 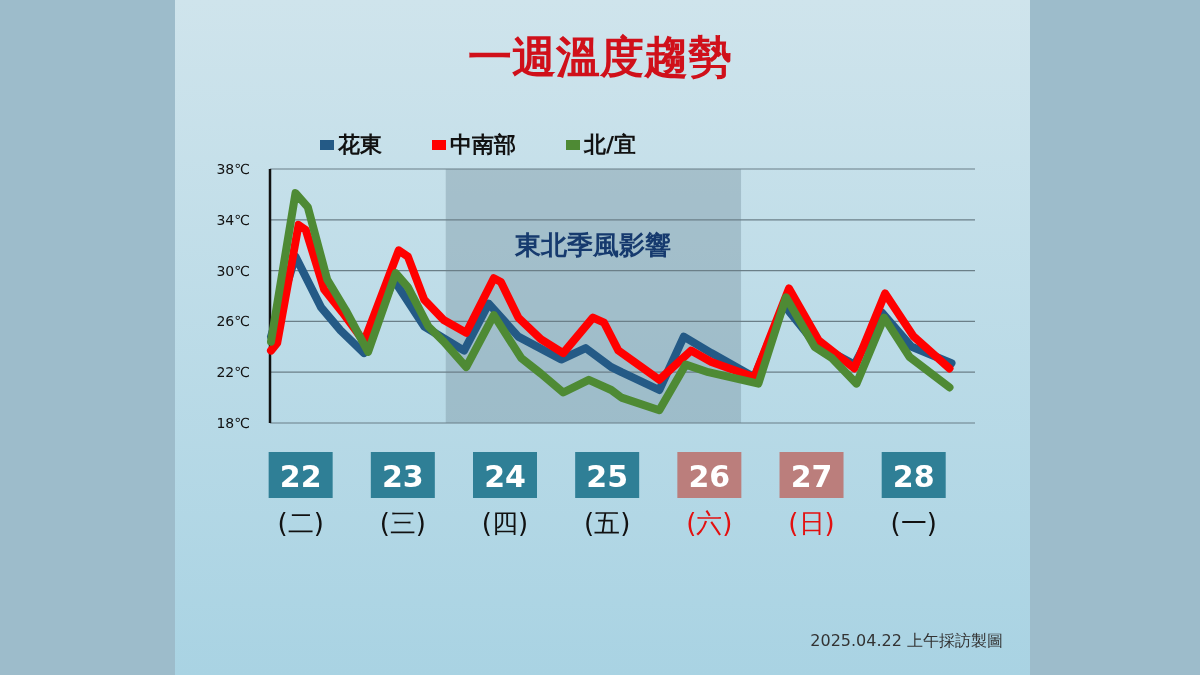 What do you see at coordinates (233, 372) in the screenshot?
I see `y-tick-label: 22℃` at bounding box center [233, 372].